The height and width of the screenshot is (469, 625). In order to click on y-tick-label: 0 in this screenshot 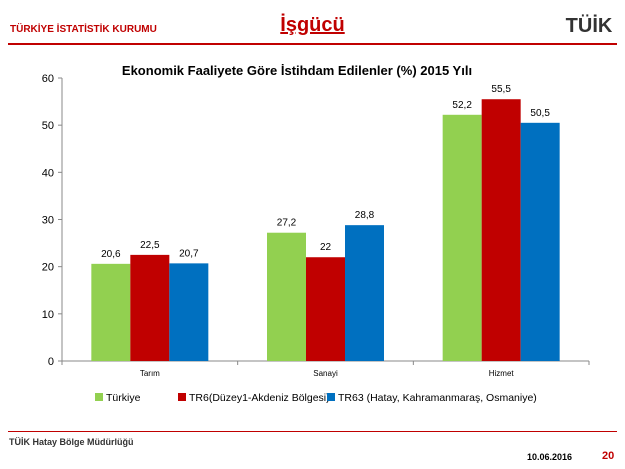, I will do `click(51, 362)`.